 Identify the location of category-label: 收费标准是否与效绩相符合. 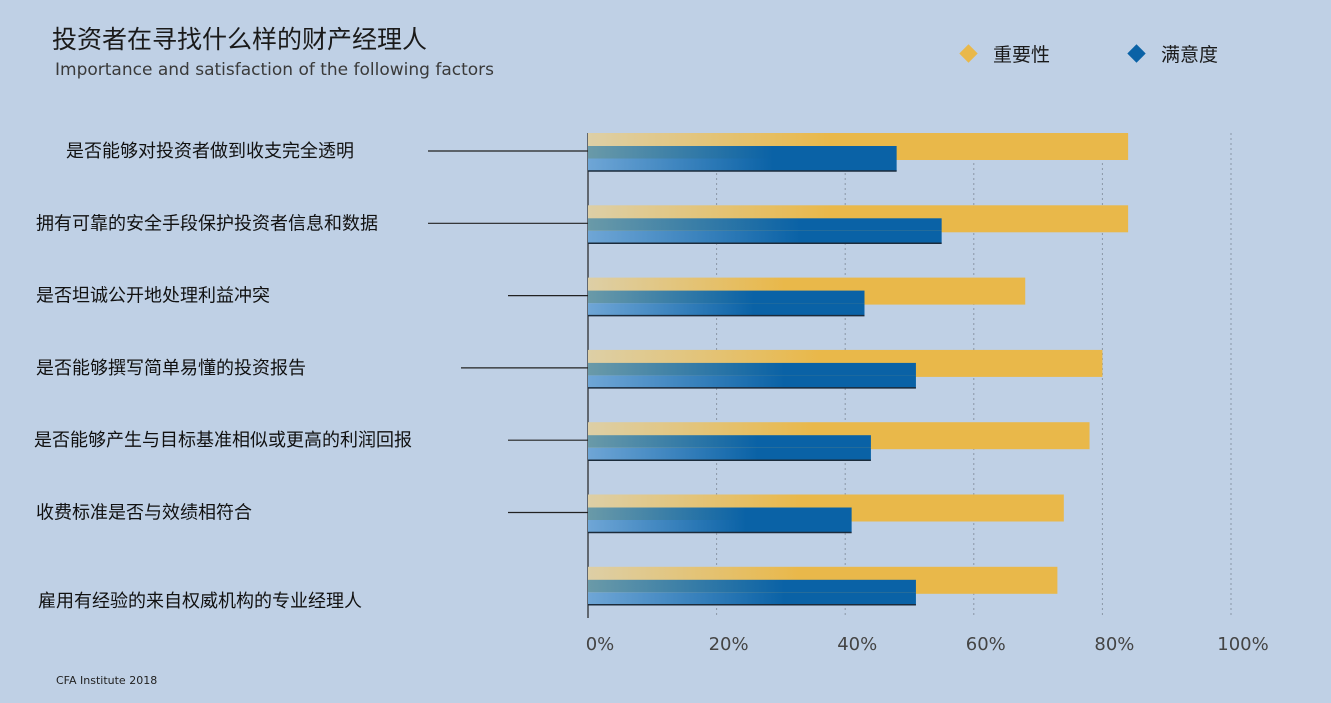
(144, 513).